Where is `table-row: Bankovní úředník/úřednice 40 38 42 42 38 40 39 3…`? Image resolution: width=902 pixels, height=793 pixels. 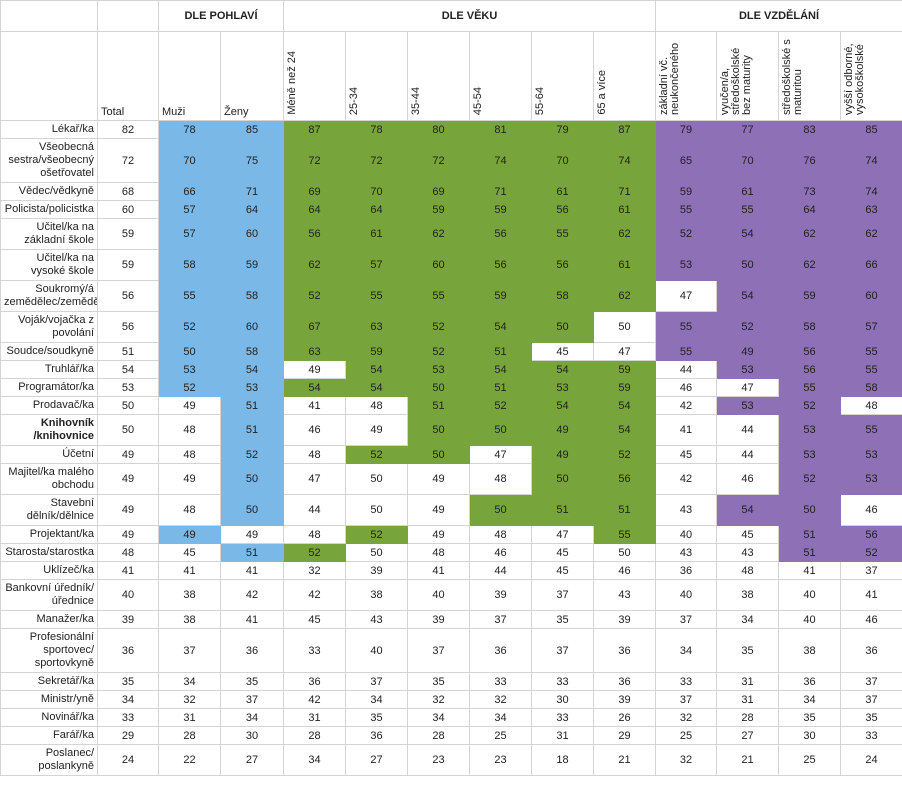
table-row: Bankovní úředník/úřednice 40 38 42 42 38 40 39 3… is located at coordinates (451, 595).